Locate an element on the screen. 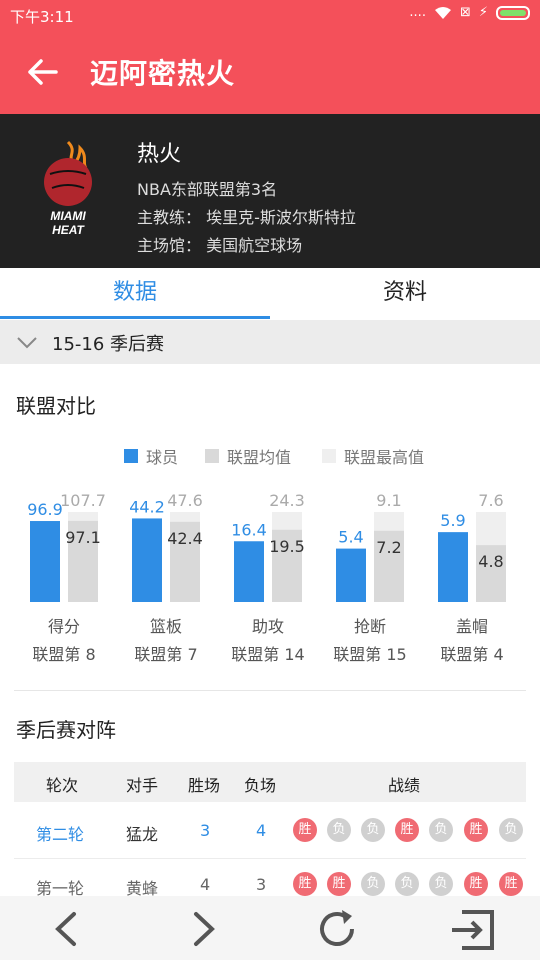 The width and height of the screenshot is (540, 960). heat-logo: MIAMI HEAT is located at coordinates (68, 188).